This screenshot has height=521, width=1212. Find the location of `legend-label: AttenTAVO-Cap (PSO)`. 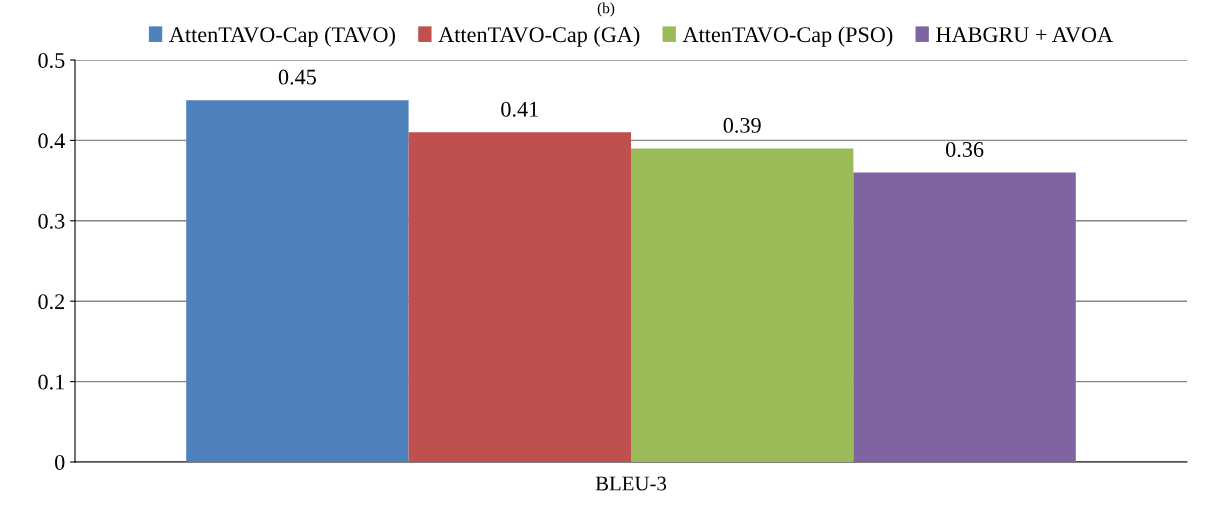

legend-label: AttenTAVO-Cap (PSO) is located at coordinates (787, 36).